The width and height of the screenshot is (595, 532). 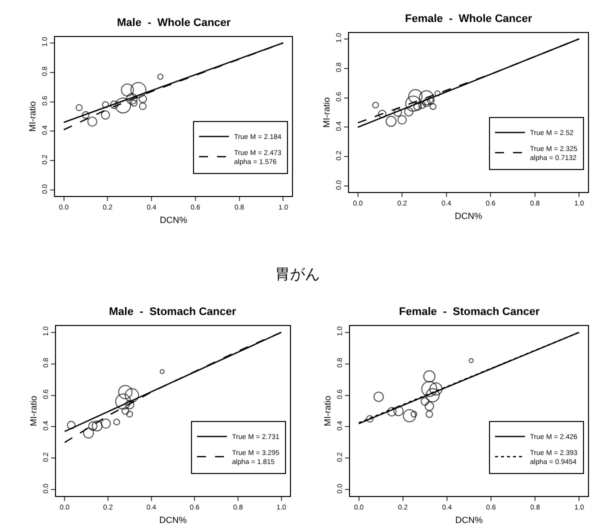 What do you see at coordinates (469, 312) in the screenshot?
I see `chart-title: Female - Stomach Cancer` at bounding box center [469, 312].